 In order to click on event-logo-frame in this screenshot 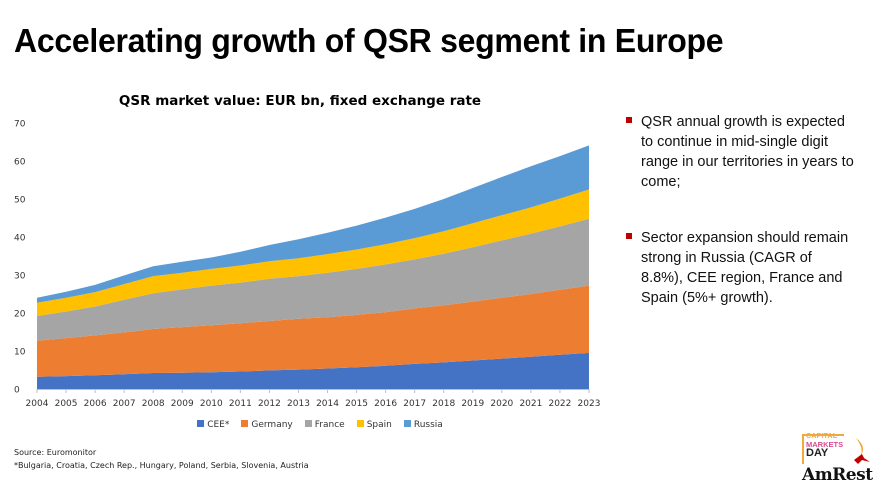, I will do `click(823, 449)`.